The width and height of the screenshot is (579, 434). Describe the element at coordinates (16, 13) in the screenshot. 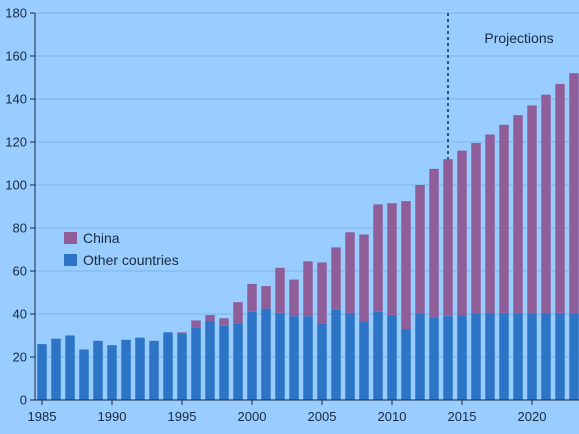

I see `y-tick-label: 180` at that location.